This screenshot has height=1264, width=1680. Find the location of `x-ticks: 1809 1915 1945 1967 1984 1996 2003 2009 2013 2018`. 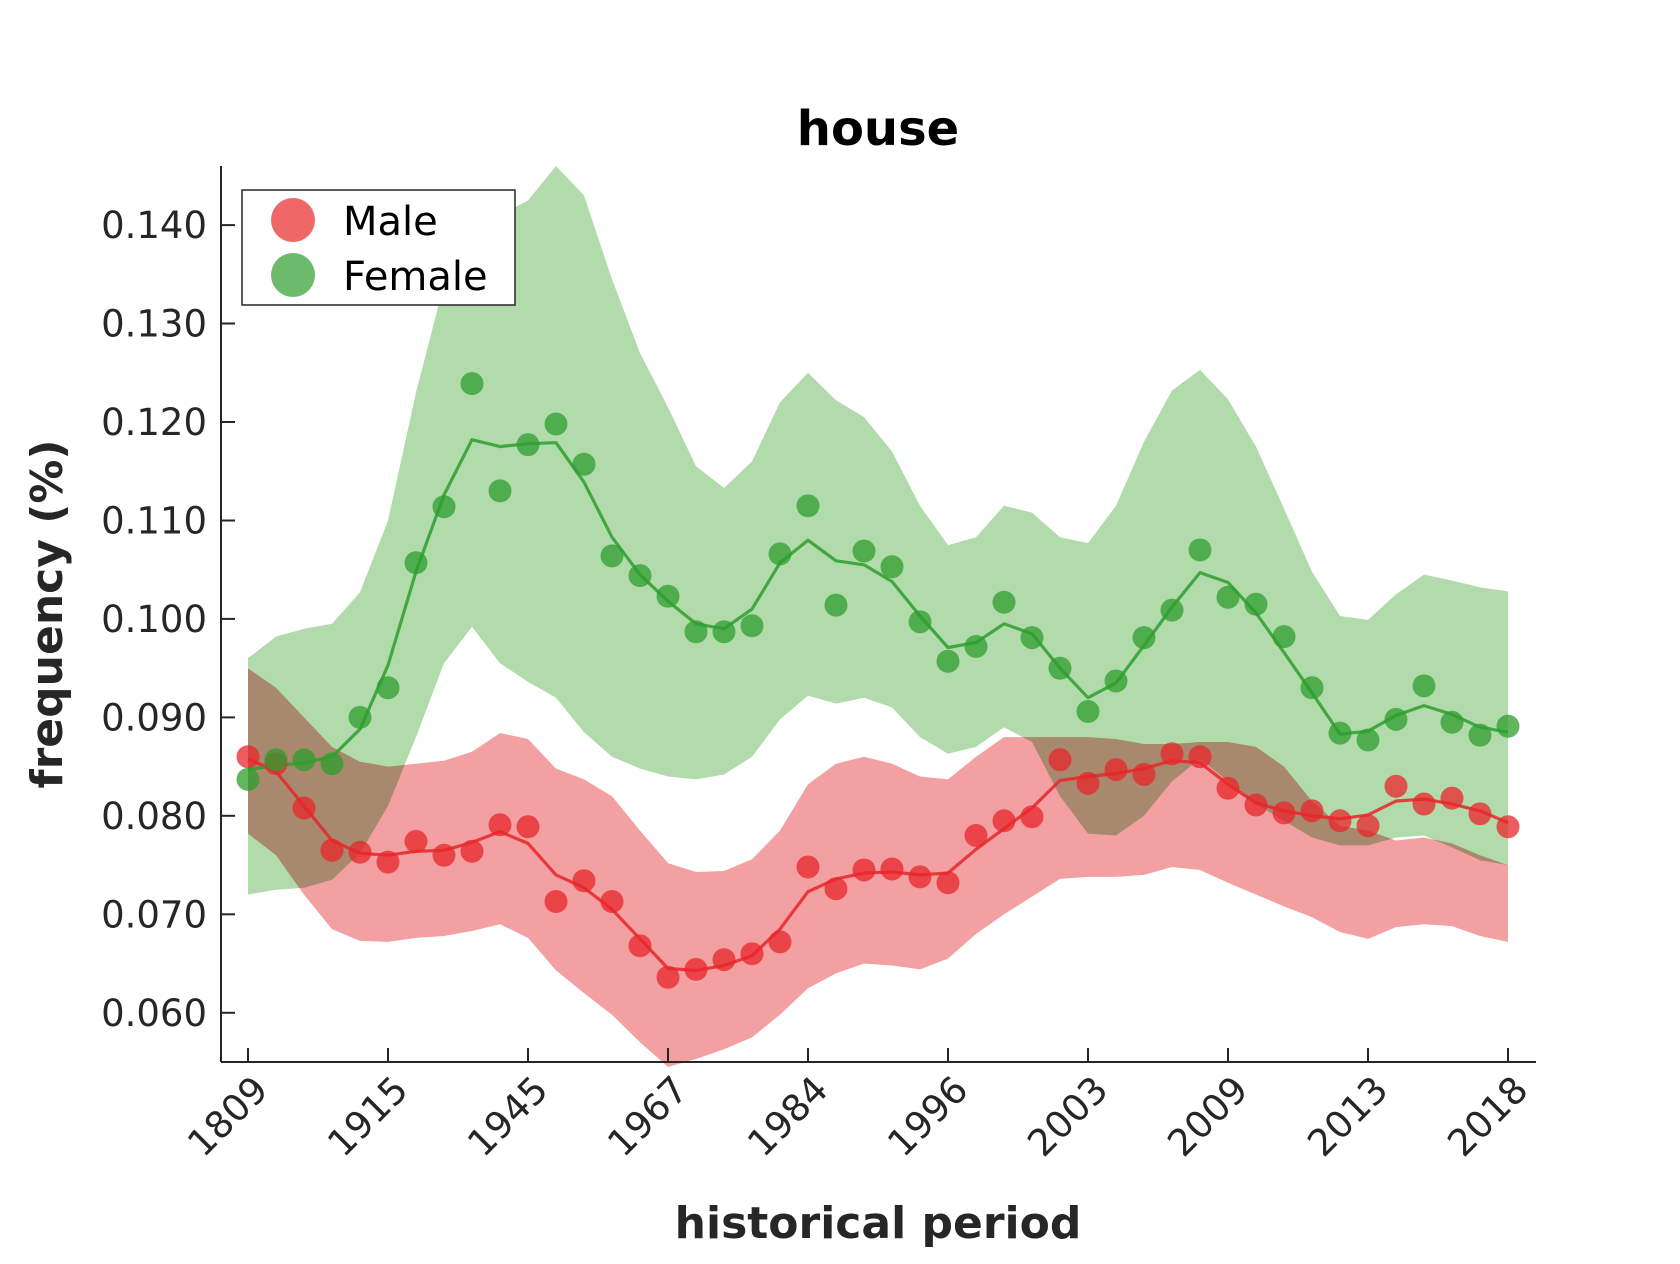

x-ticks: 1809 1915 1945 1967 1984 1996 2003 2009 2013 2018 is located at coordinates (857, 1106).